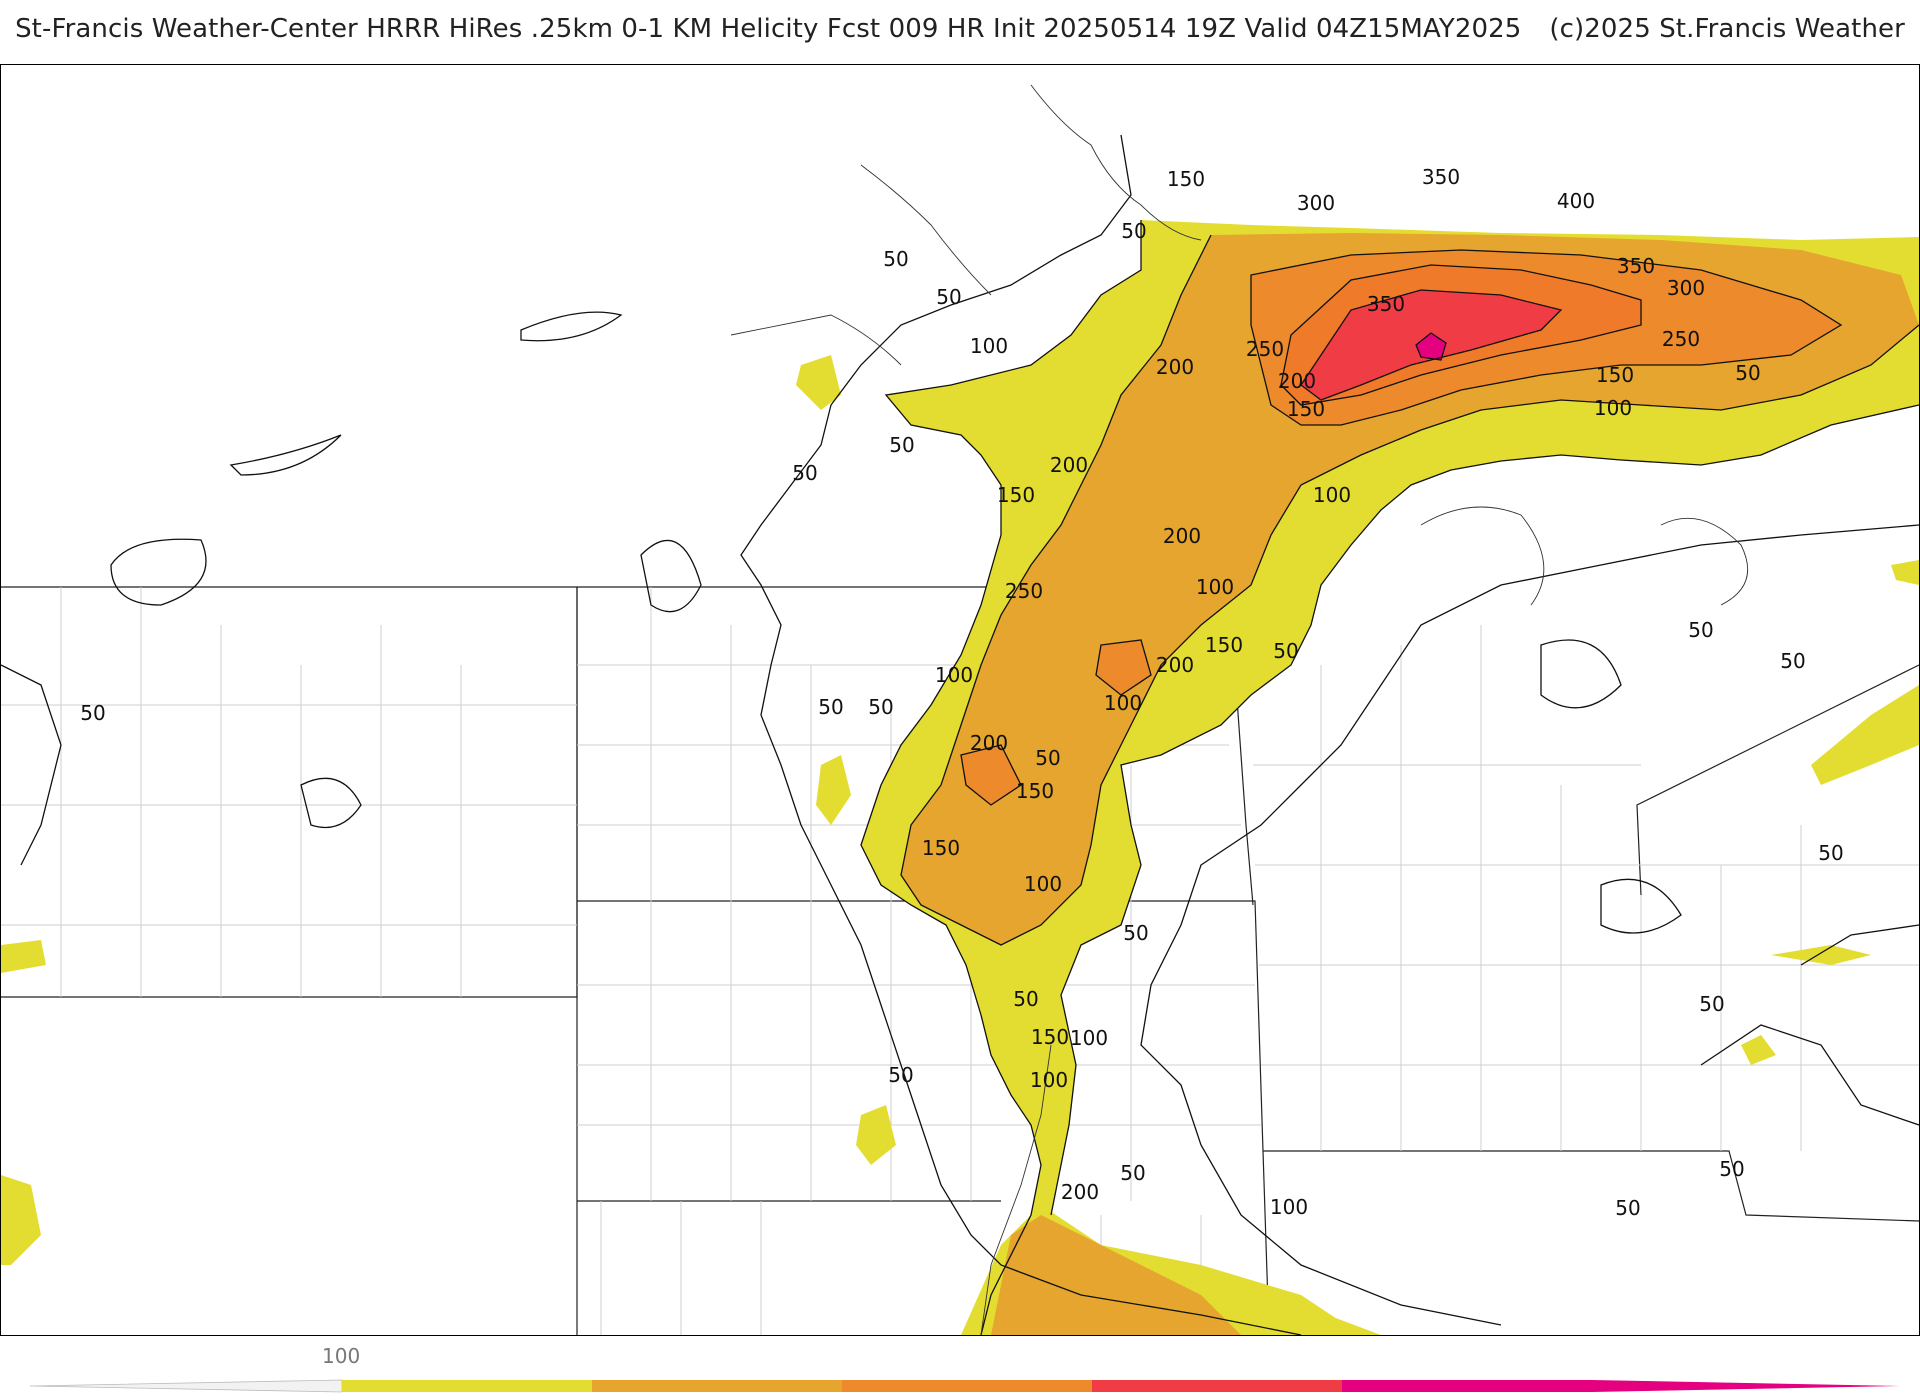 This screenshot has height=1400, width=1920. I want to click on colorbar-segments, so click(967, 1386).